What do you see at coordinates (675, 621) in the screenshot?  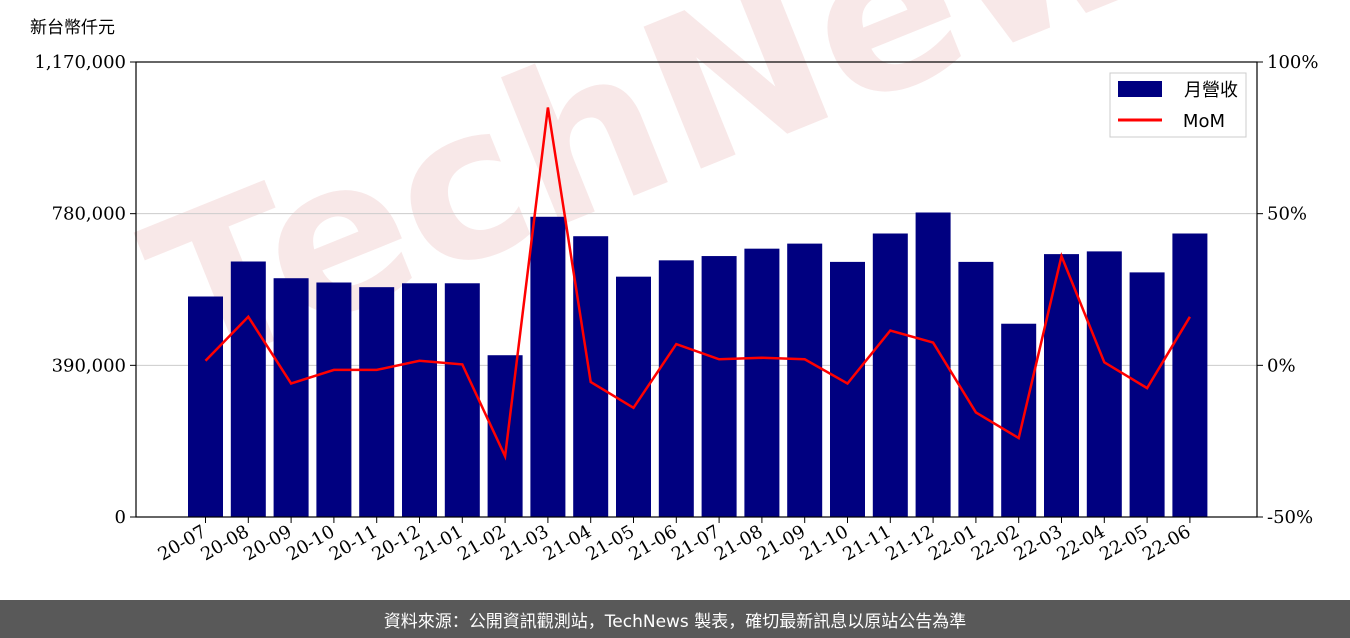 I see `source-footer-text: 資料來源：公開資訊觀測站，TechNews 製表，確切最新訊息以原站公告為準` at bounding box center [675, 621].